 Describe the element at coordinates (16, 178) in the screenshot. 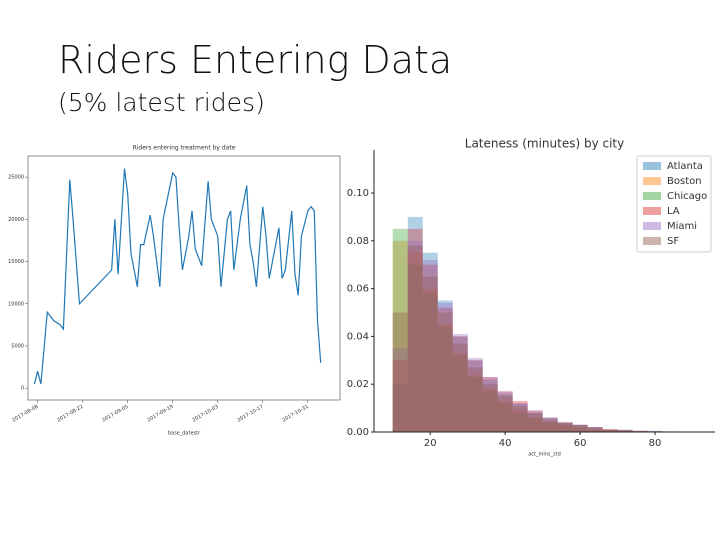

I see `y-tick-label: 25000` at that location.